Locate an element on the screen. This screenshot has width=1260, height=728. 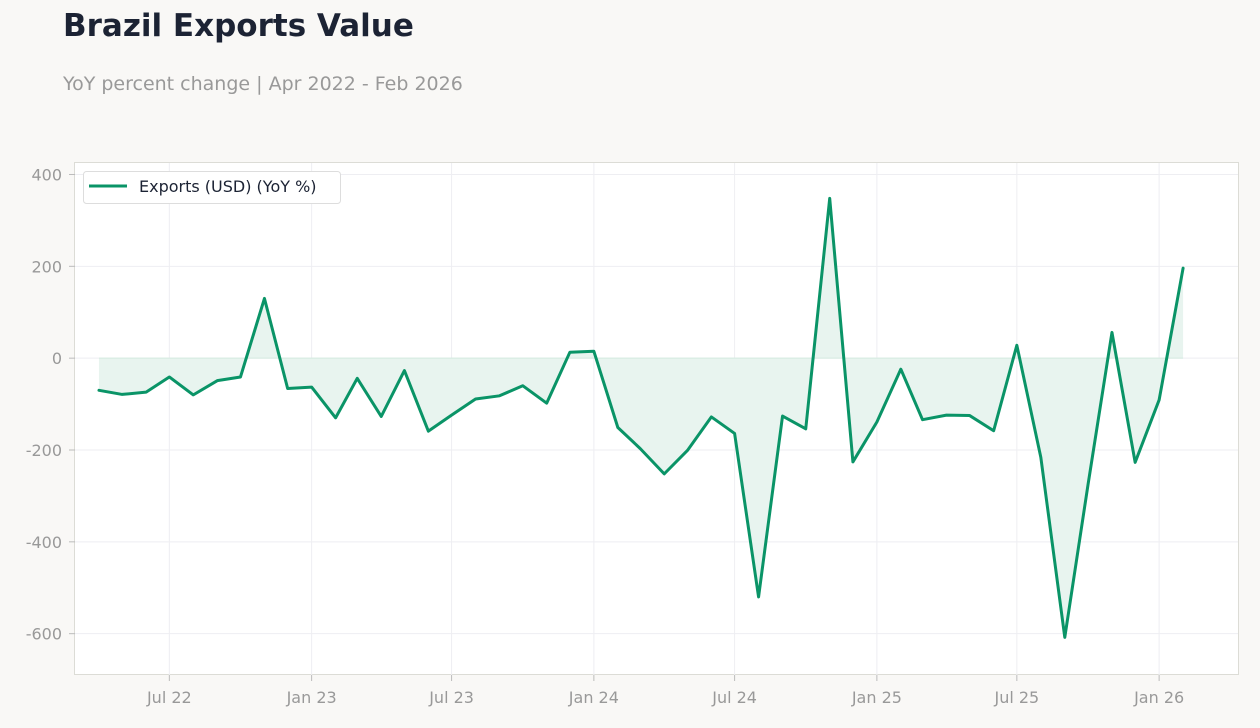
x-tick-label: Jan 26 is located at coordinates (1158, 697).